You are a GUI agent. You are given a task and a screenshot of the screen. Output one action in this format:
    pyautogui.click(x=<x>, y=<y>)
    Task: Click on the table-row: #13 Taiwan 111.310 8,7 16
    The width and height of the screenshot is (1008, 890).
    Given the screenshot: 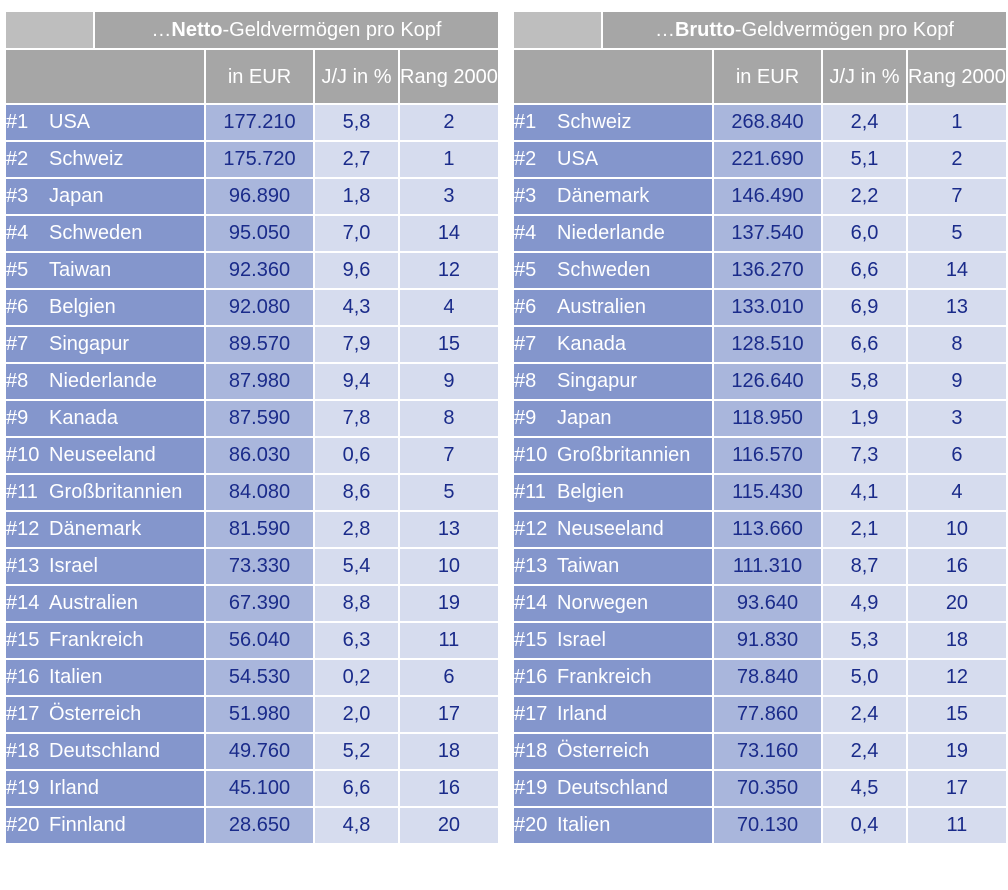 What is the action you would take?
    pyautogui.click(x=760, y=566)
    